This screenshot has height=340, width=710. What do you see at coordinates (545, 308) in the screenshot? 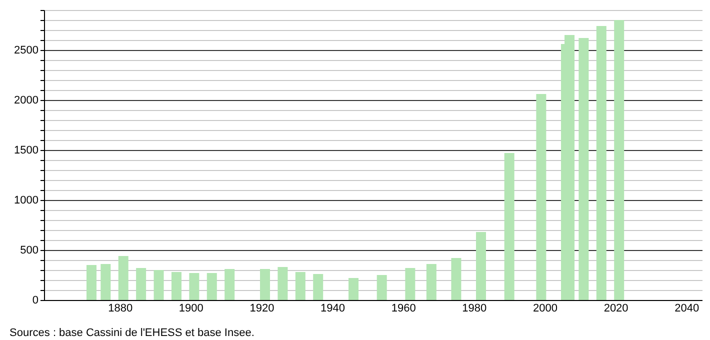
I see `x-tick-label: 2000` at bounding box center [545, 308].